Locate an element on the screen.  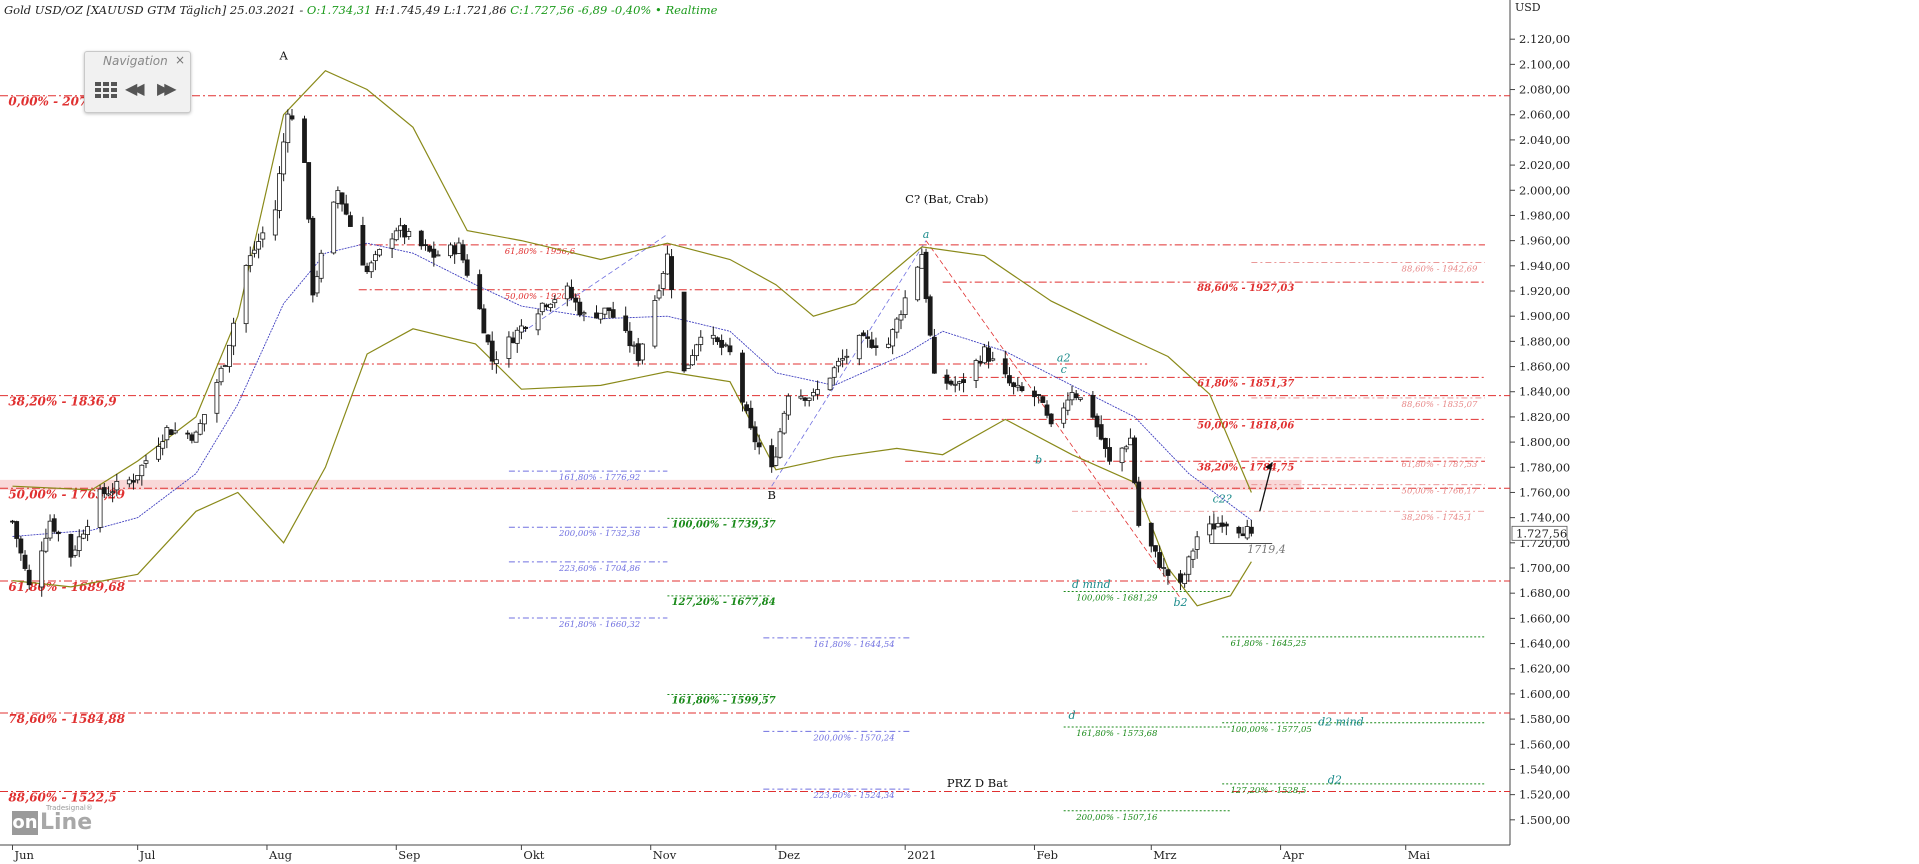
y-tick-label: 1.960,00 is located at coordinates (1544, 241).